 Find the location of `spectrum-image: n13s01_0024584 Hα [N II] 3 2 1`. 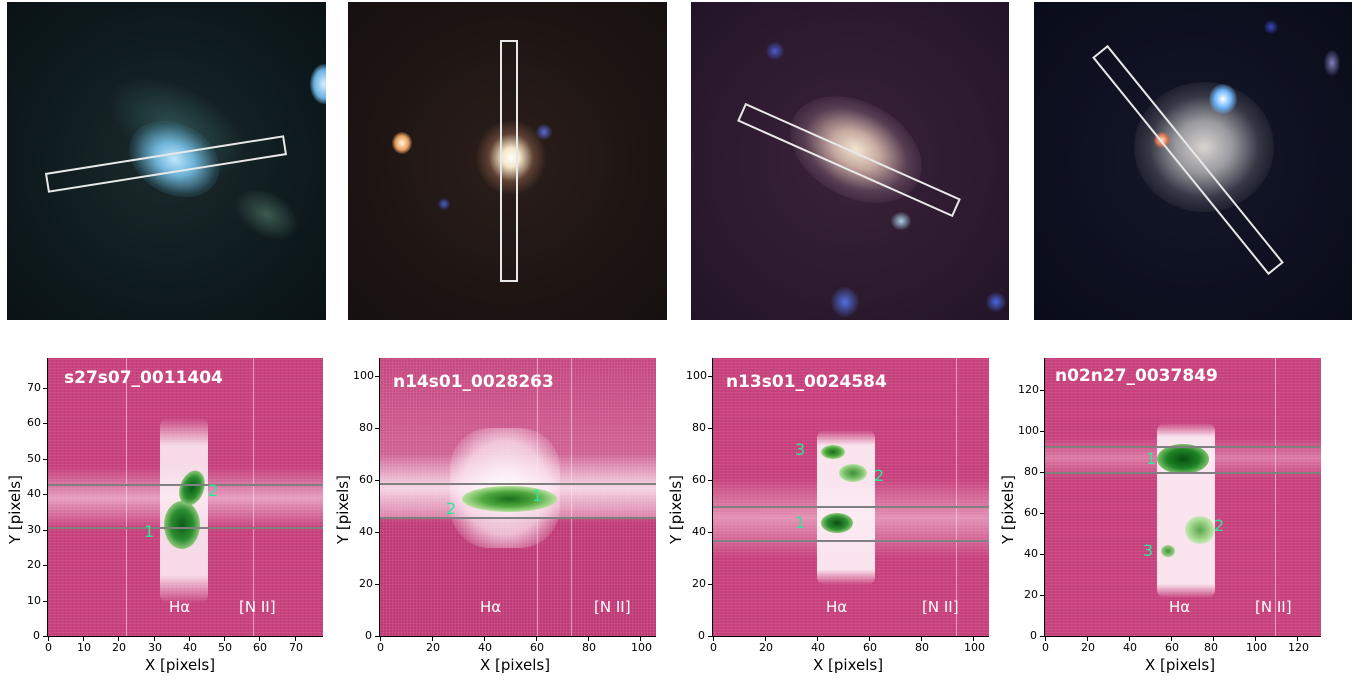

spectrum-image: n13s01_0024584 Hα [N II] 3 2 1 is located at coordinates (851, 497).